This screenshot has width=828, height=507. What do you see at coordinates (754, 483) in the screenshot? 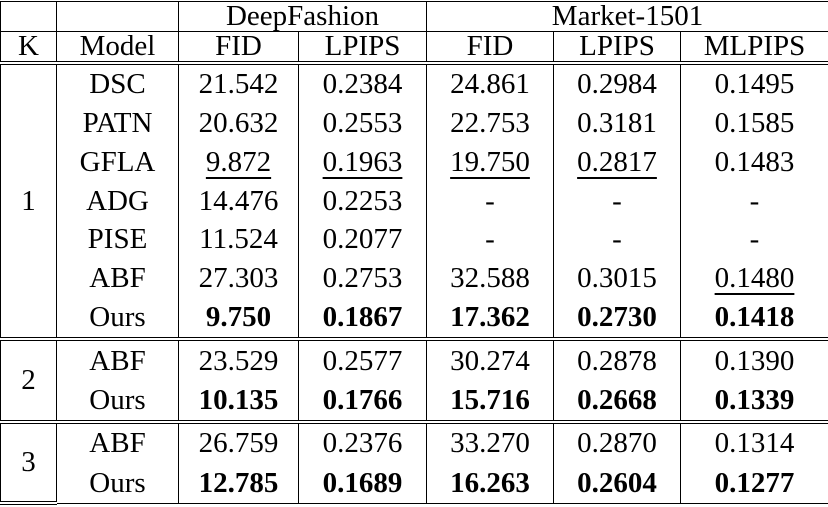
I see `value-cell: 0.1277` at bounding box center [754, 483].